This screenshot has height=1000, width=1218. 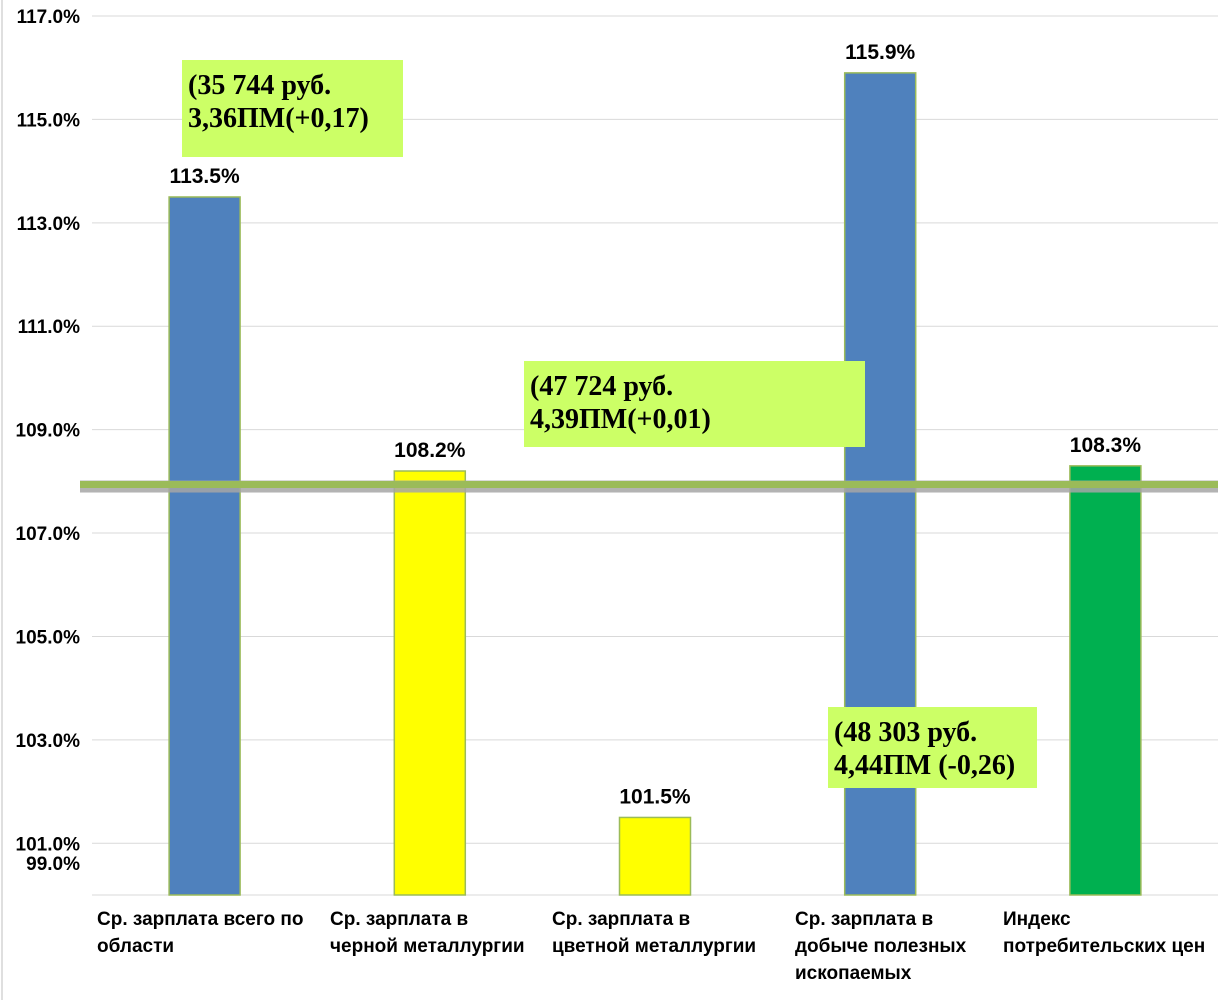 I want to click on y-tick-label: 113.0%, so click(x=48, y=224).